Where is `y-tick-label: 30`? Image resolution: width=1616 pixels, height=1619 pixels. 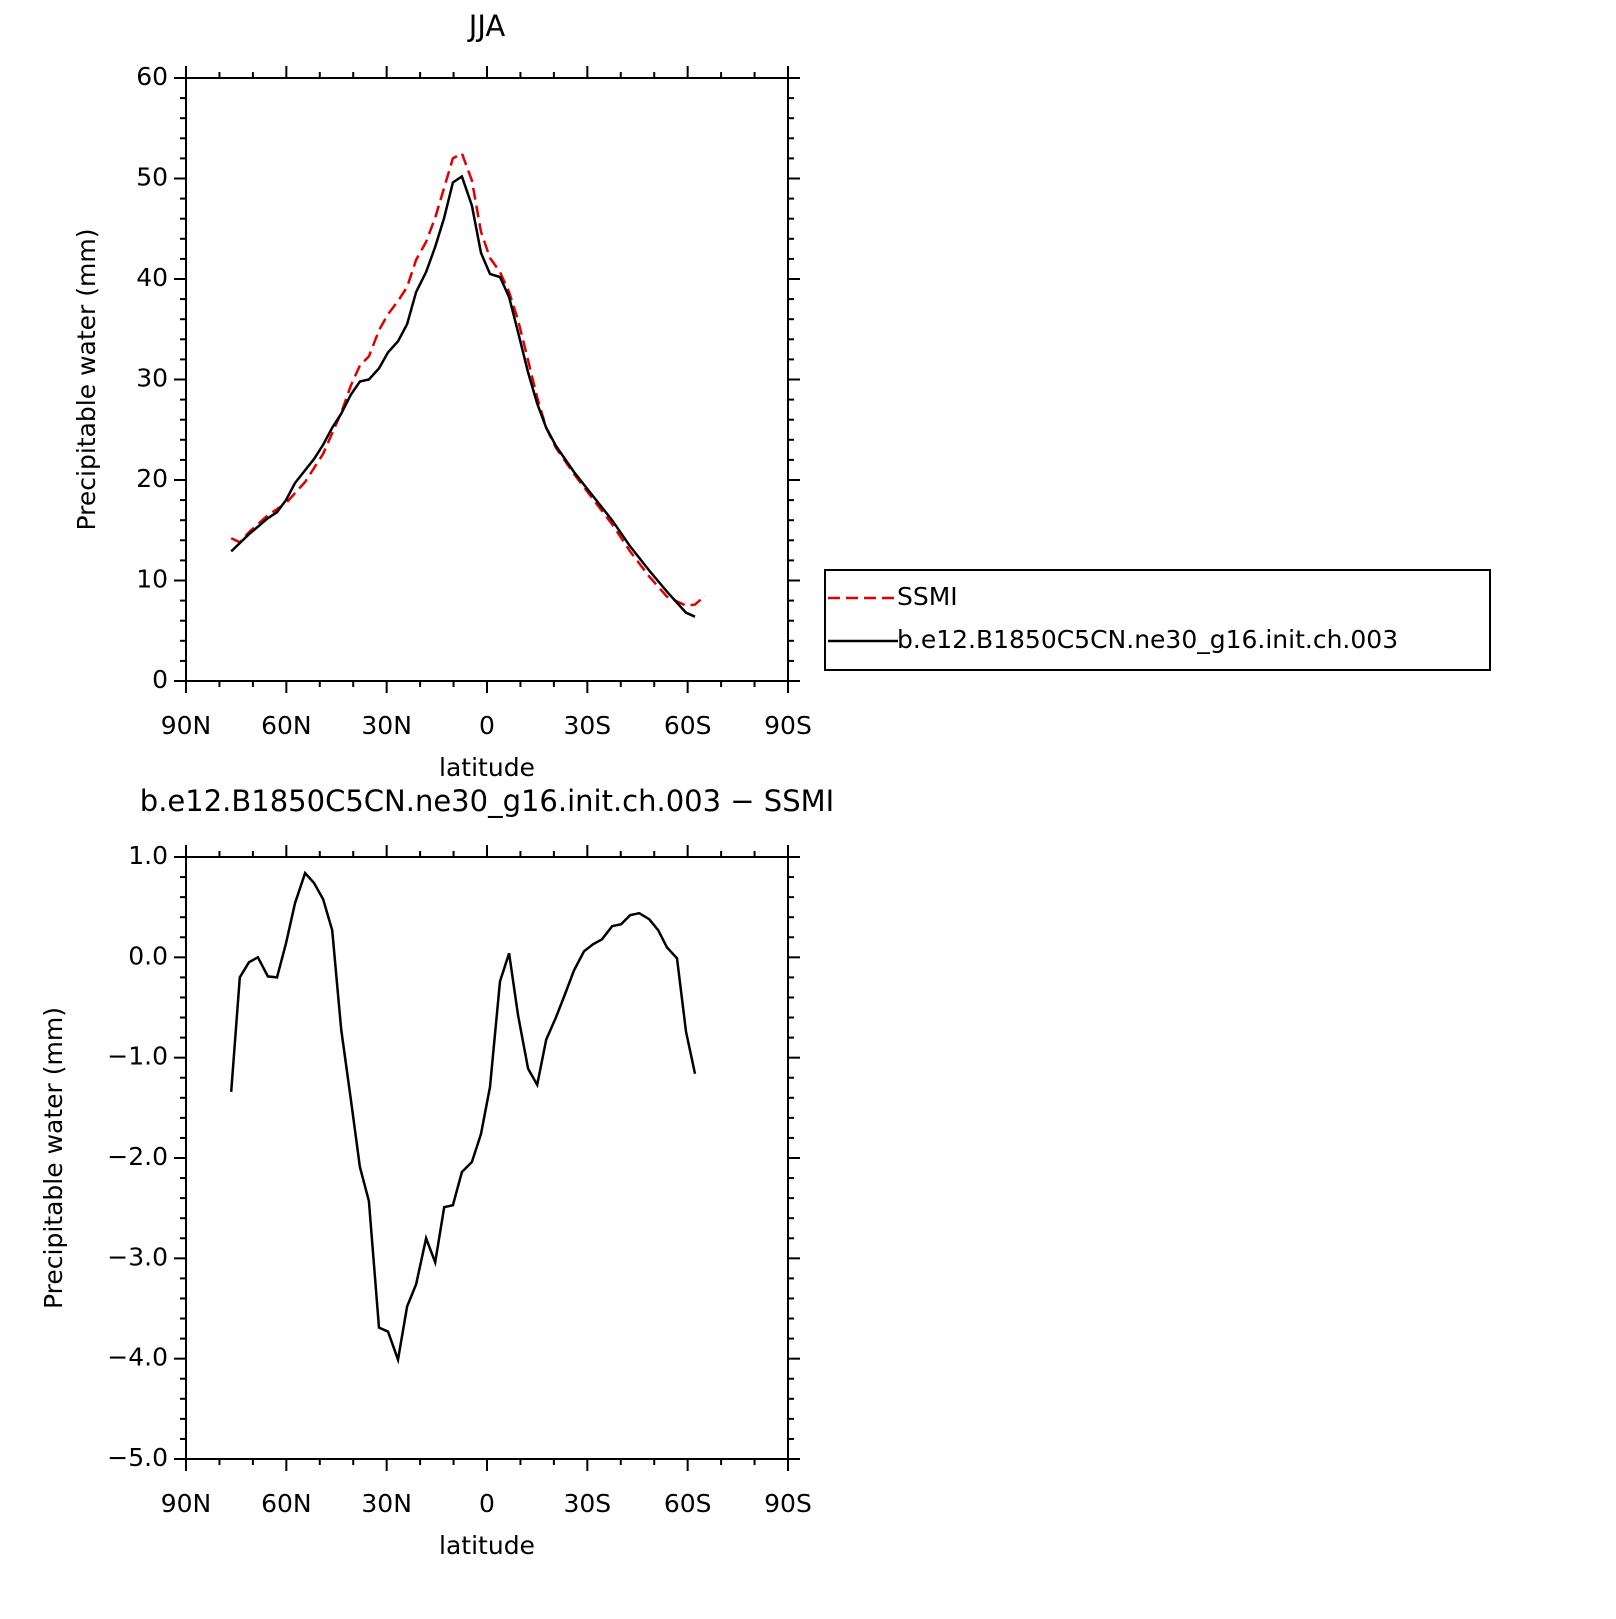 y-tick-label: 30 is located at coordinates (152, 378).